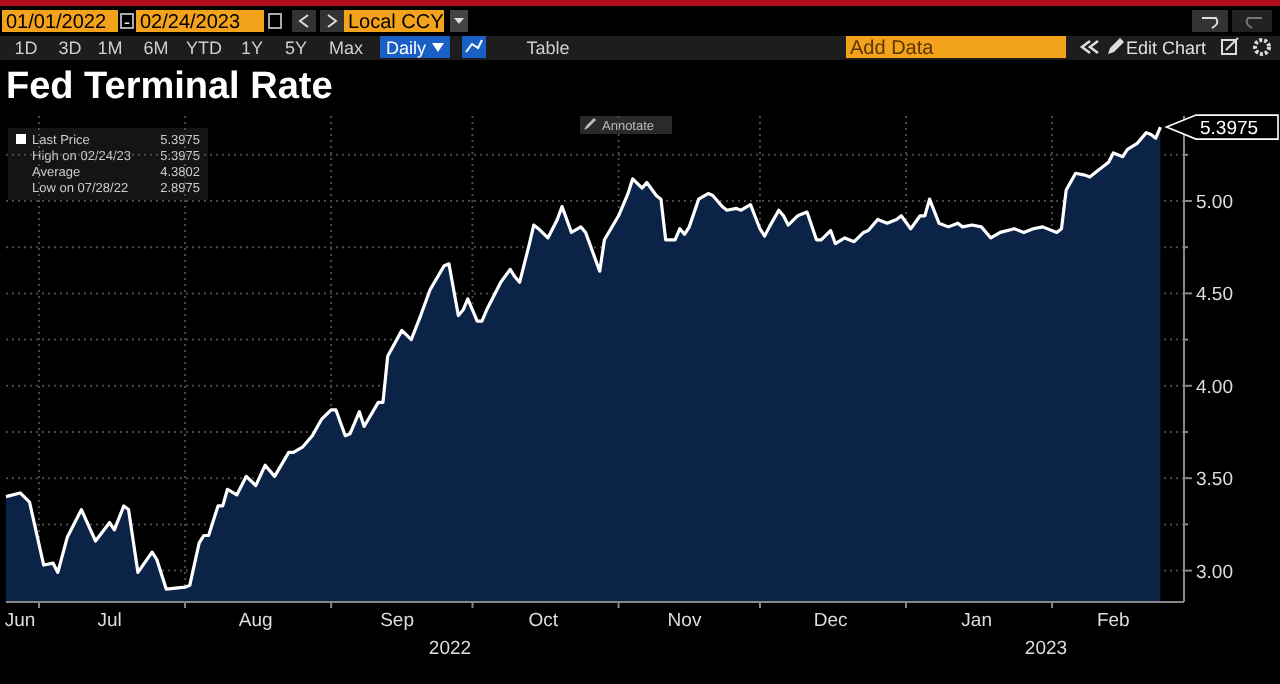 This screenshot has width=1280, height=684. I want to click on x-tick-label: Jun, so click(20, 621).